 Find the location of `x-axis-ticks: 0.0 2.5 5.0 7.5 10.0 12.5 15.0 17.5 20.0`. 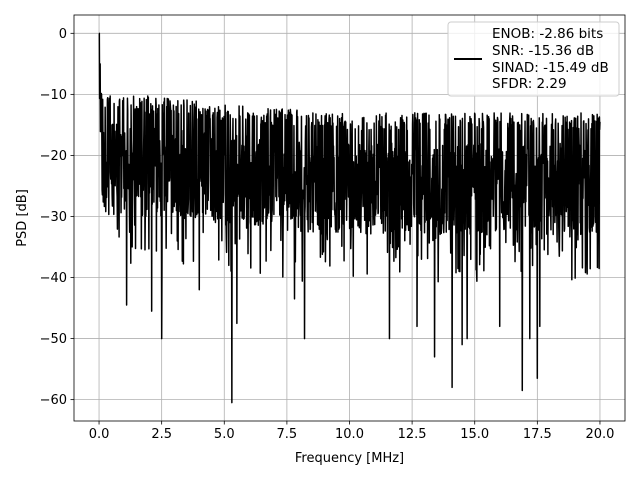

x-axis-ticks: 0.0 2.5 5.0 7.5 10.0 12.5 15.0 17.5 20.0 is located at coordinates (351, 431).